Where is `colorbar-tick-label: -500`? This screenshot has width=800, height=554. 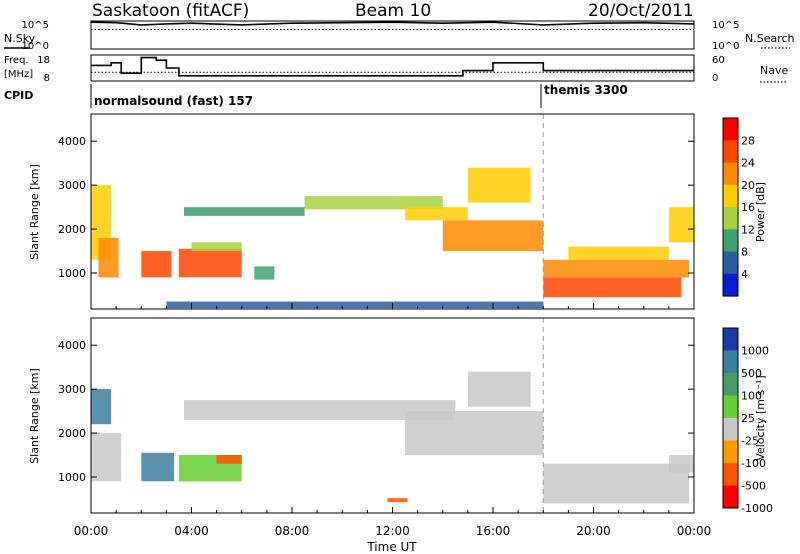 colorbar-tick-label: -500 is located at coordinates (753, 486).